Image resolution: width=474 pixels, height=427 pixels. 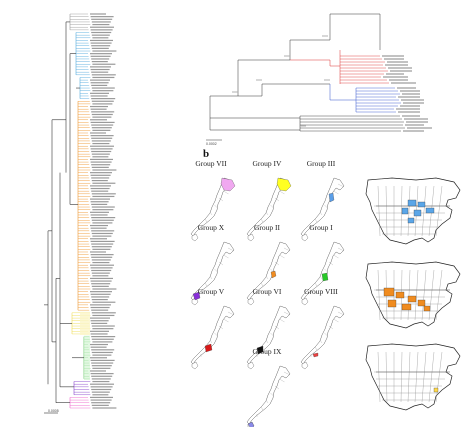 I want to click on continent-outline, so click(x=413, y=377).